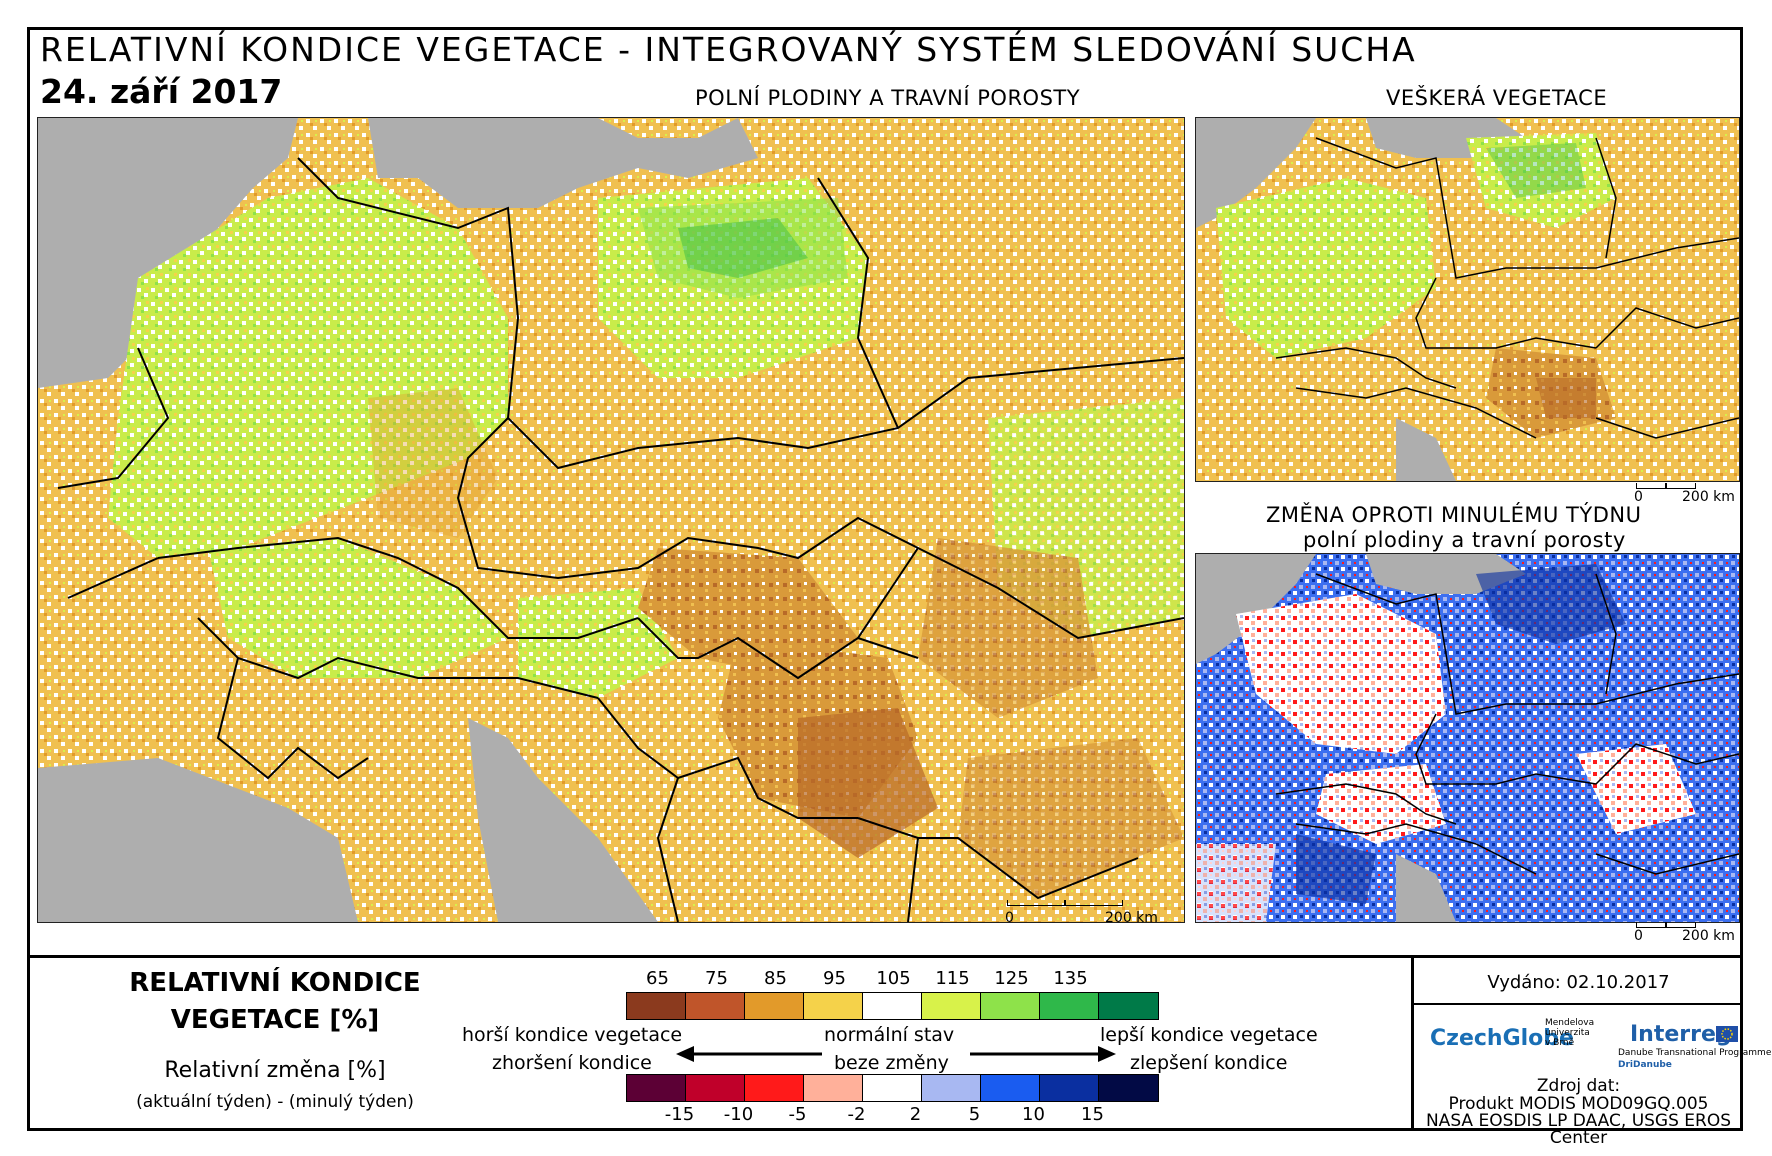 This screenshot has width=1772, height=1156. Describe the element at coordinates (275, 983) in the screenshot. I see `legend-heading-1: RELATIVNÍ KONDICE` at that location.